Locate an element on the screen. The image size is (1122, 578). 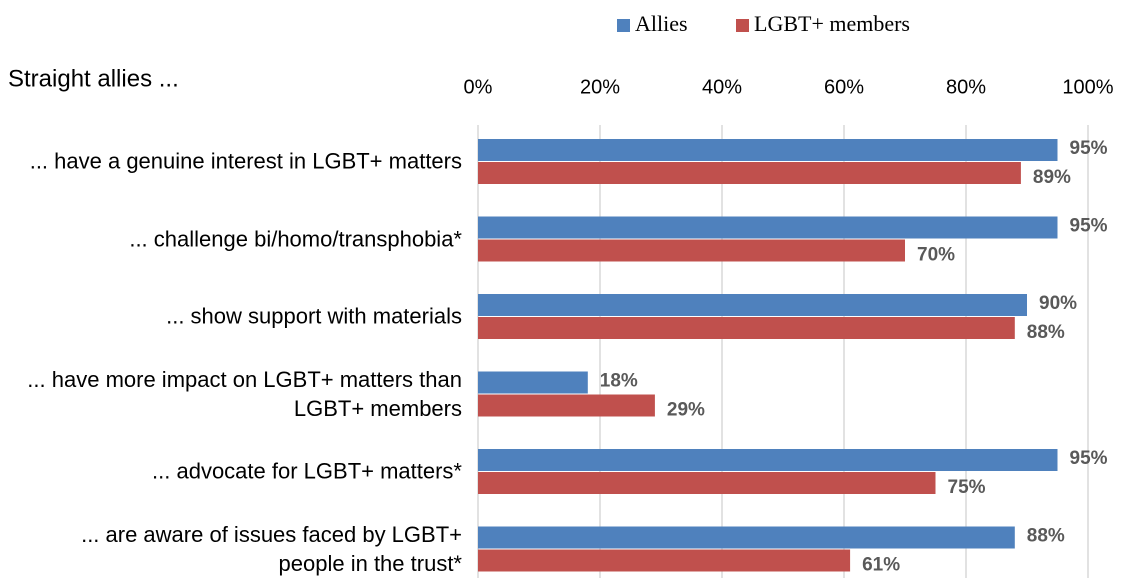
value-label: 75% is located at coordinates (967, 487).